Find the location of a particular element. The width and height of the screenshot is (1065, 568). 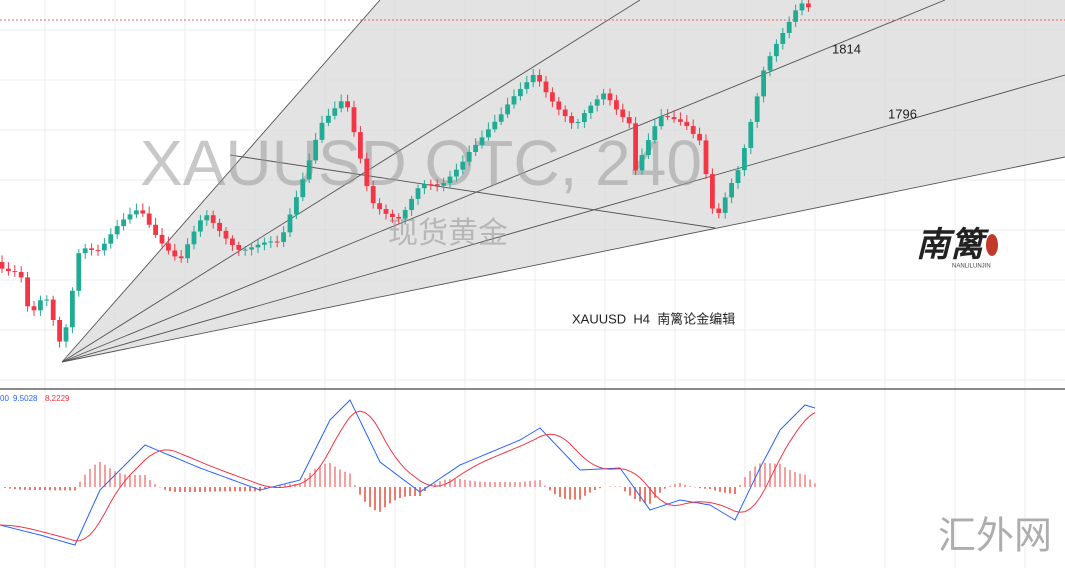

logo-seal is located at coordinates (992, 245).